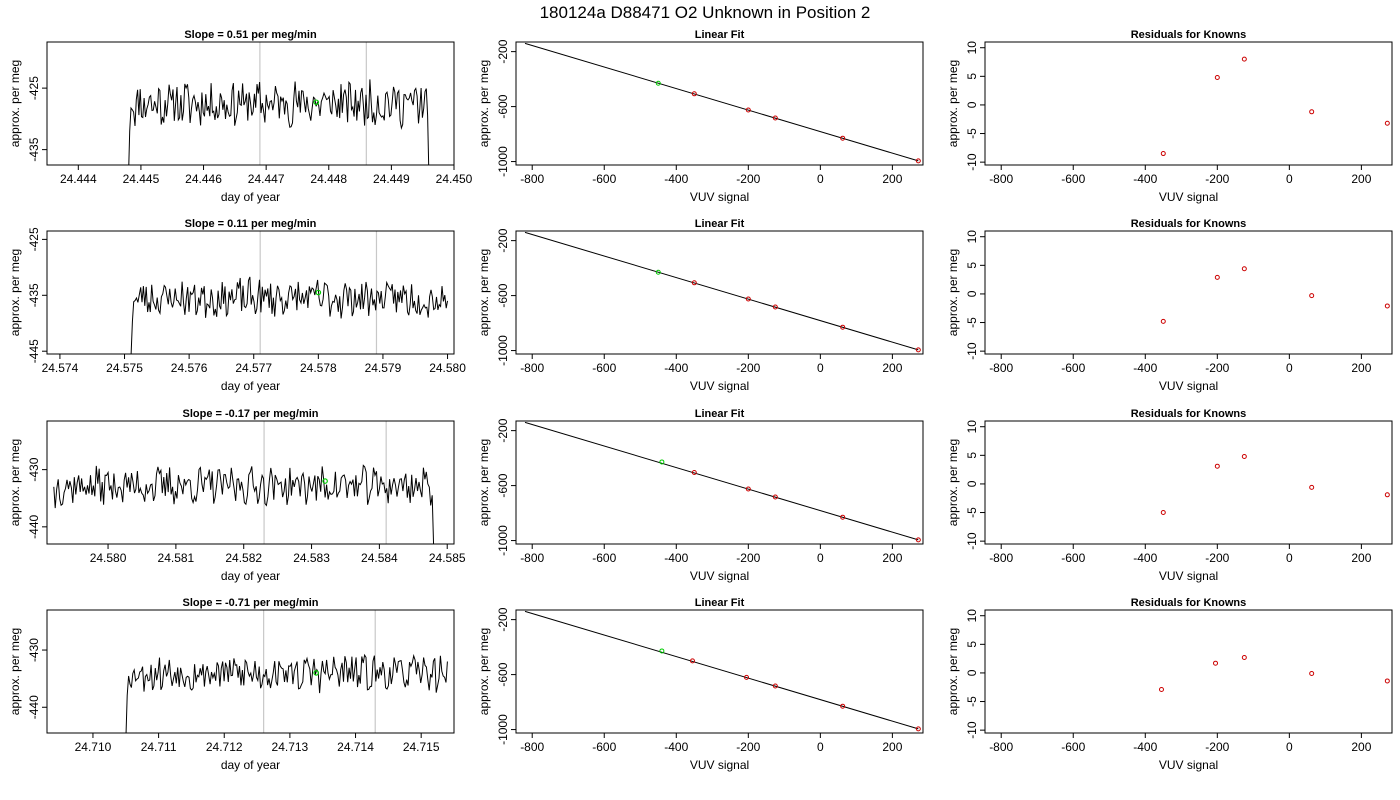  I want to click on x-tick-label: 24.446, so click(203, 179).